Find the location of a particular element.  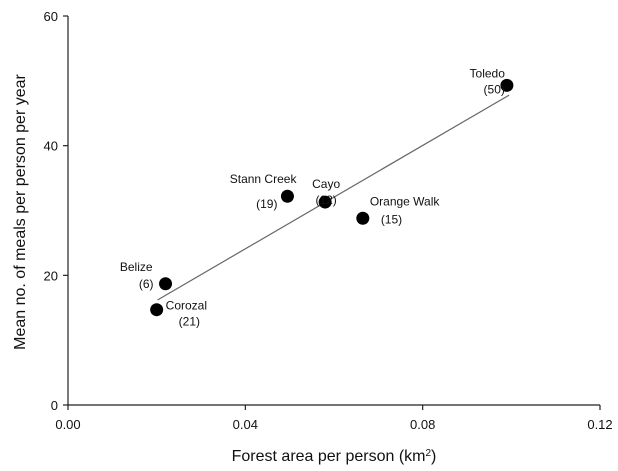

x-tick-label: 0.08 is located at coordinates (422, 424).